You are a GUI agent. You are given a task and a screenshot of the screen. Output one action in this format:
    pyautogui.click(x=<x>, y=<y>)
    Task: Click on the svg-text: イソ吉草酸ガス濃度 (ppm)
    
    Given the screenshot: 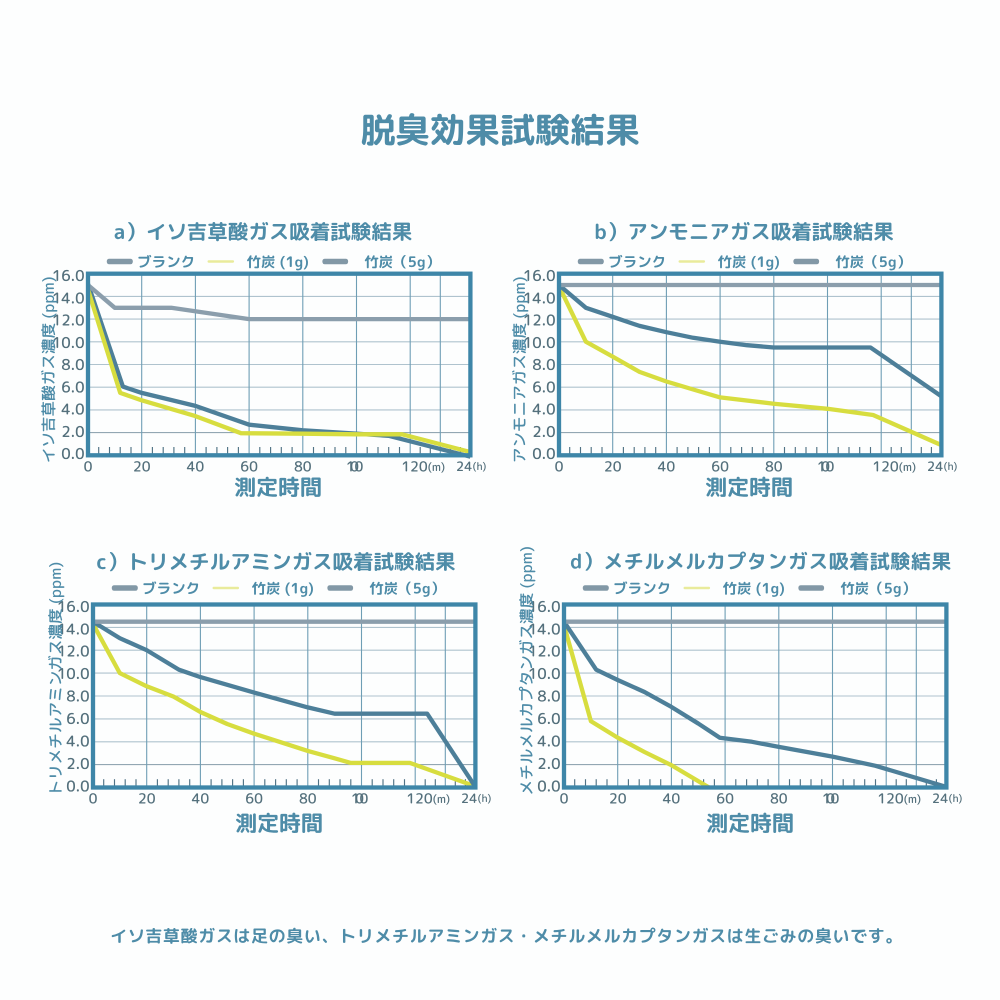 What is the action you would take?
    pyautogui.click(x=48, y=369)
    